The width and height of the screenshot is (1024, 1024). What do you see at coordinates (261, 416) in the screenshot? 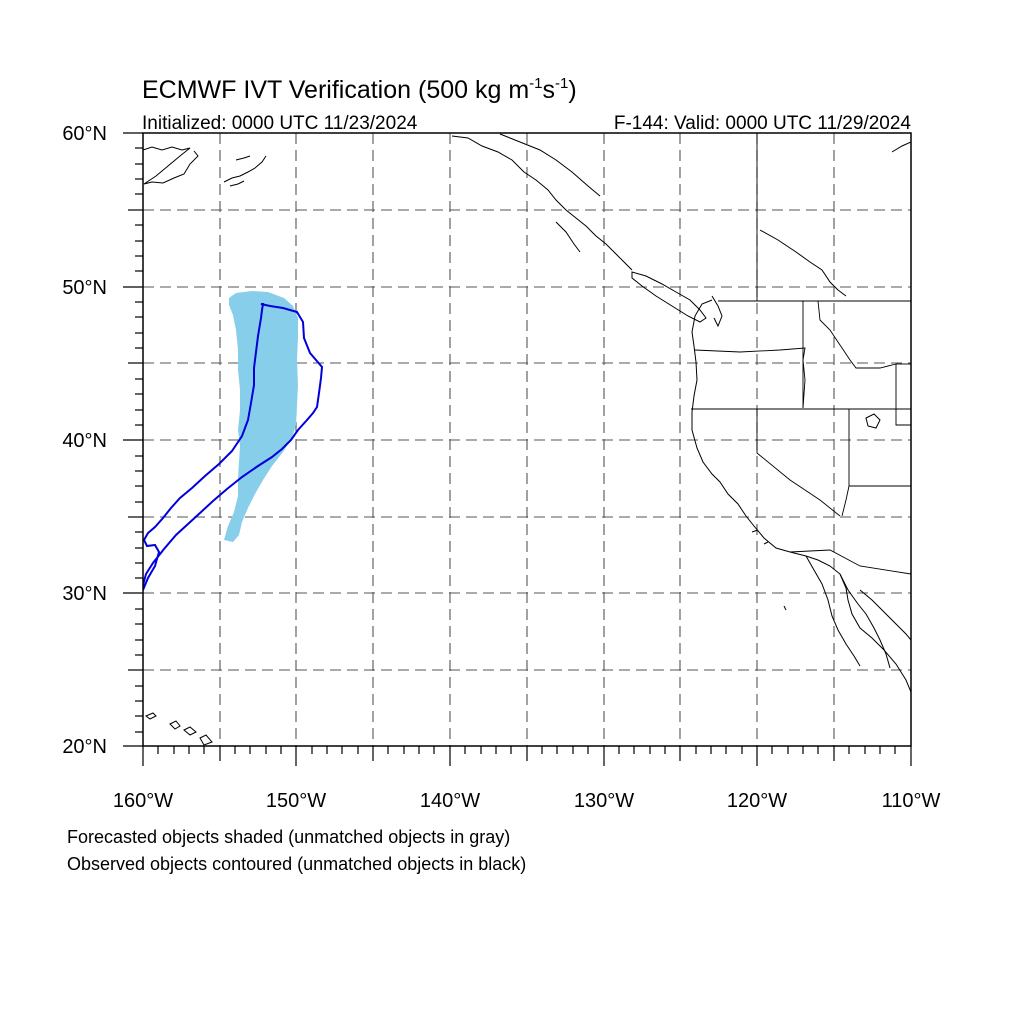
I see `forecast-ivt-object` at bounding box center [261, 416].